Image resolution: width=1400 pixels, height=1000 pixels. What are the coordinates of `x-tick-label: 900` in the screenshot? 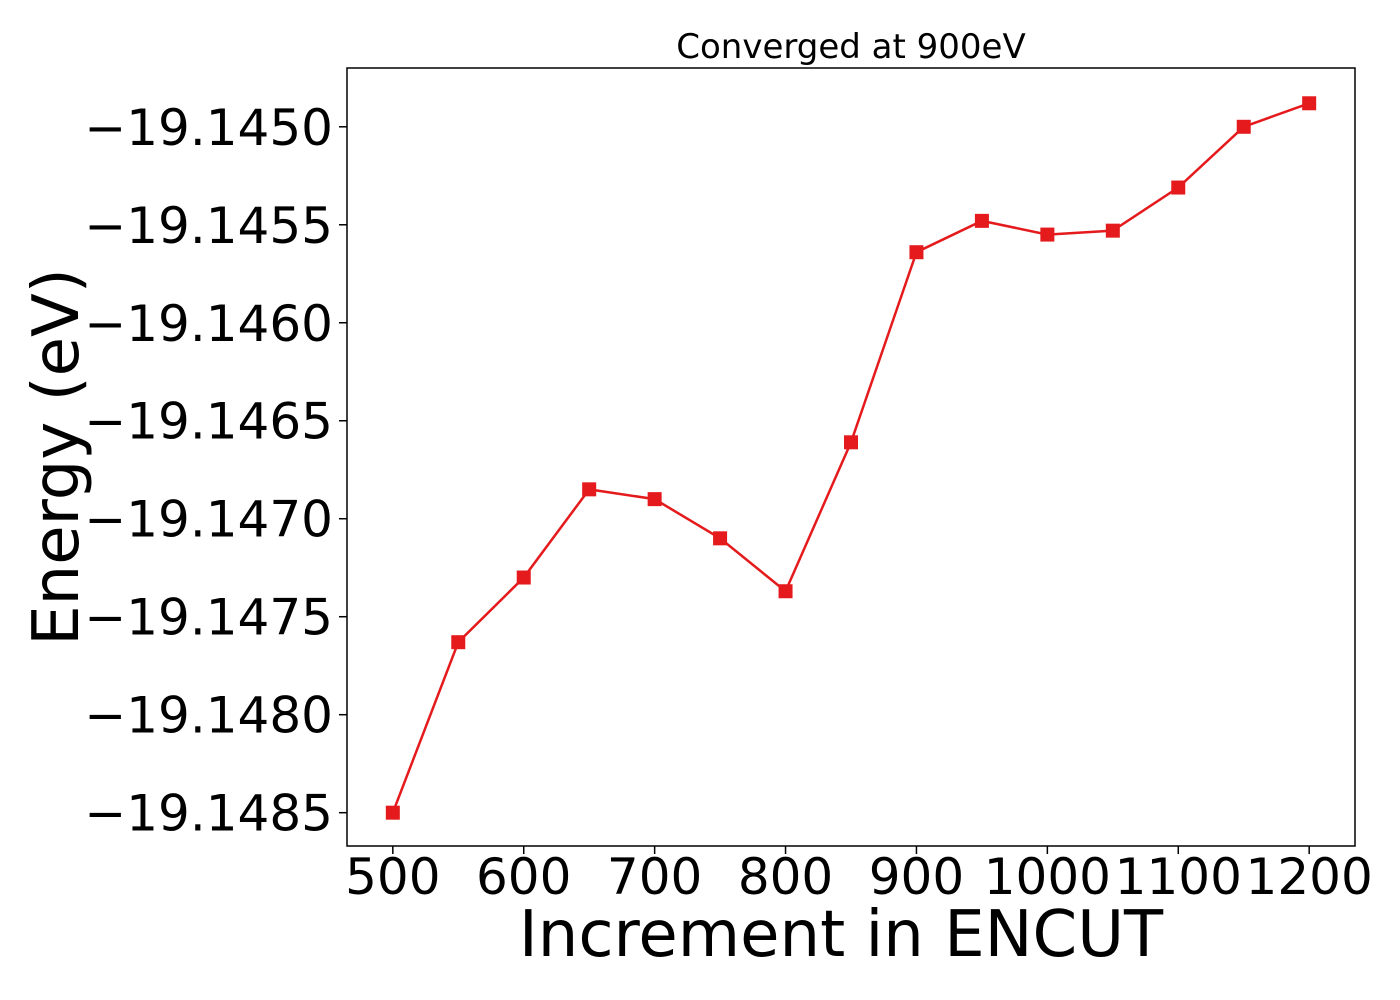 It's located at (916, 877).